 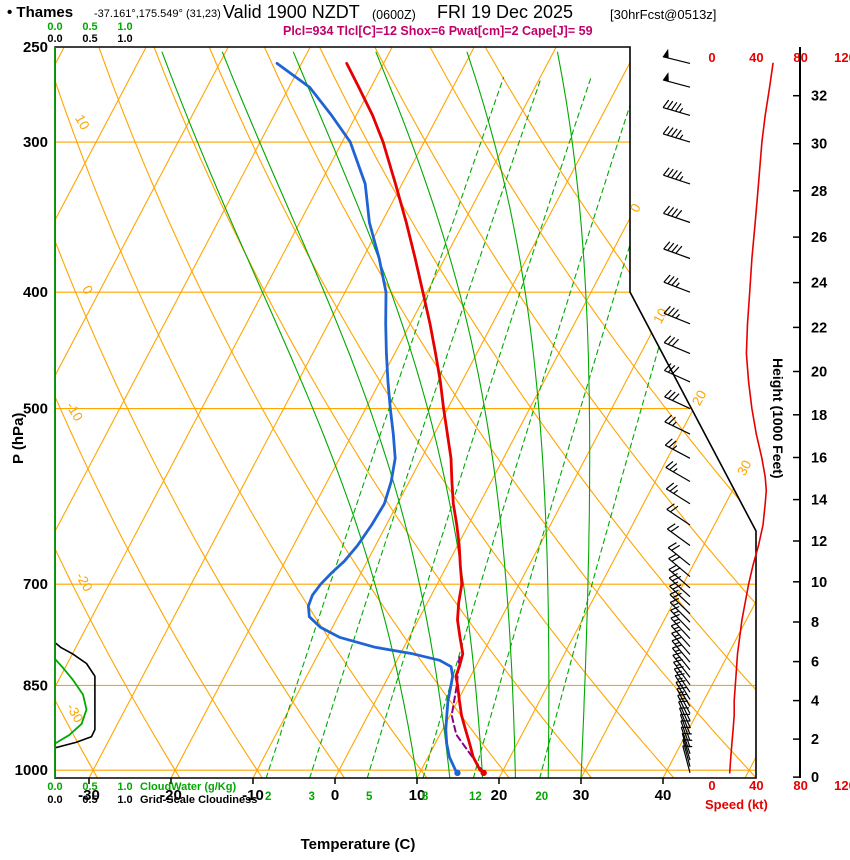 I want to click on cloudwater-scale-bottom: 0.0 0.5 1.0 CloudWater (g/Kg), so click(x=150, y=787).